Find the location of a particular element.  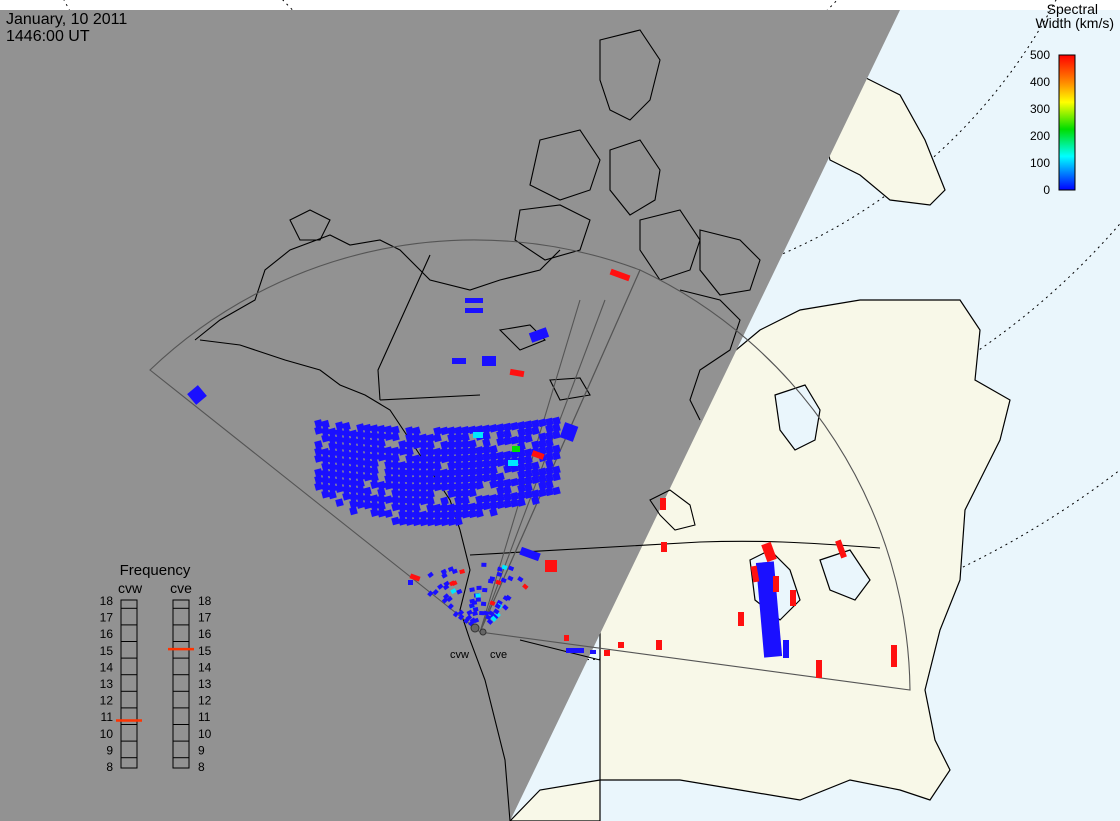

frequency-column-cvw is located at coordinates (129, 684).